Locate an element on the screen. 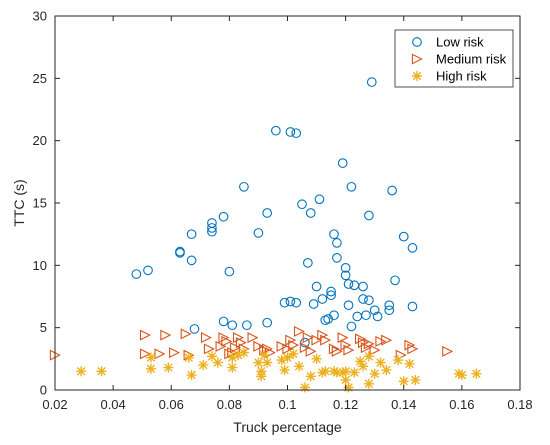 The height and width of the screenshot is (445, 550). y-tick-label: 5 is located at coordinates (43, 327).